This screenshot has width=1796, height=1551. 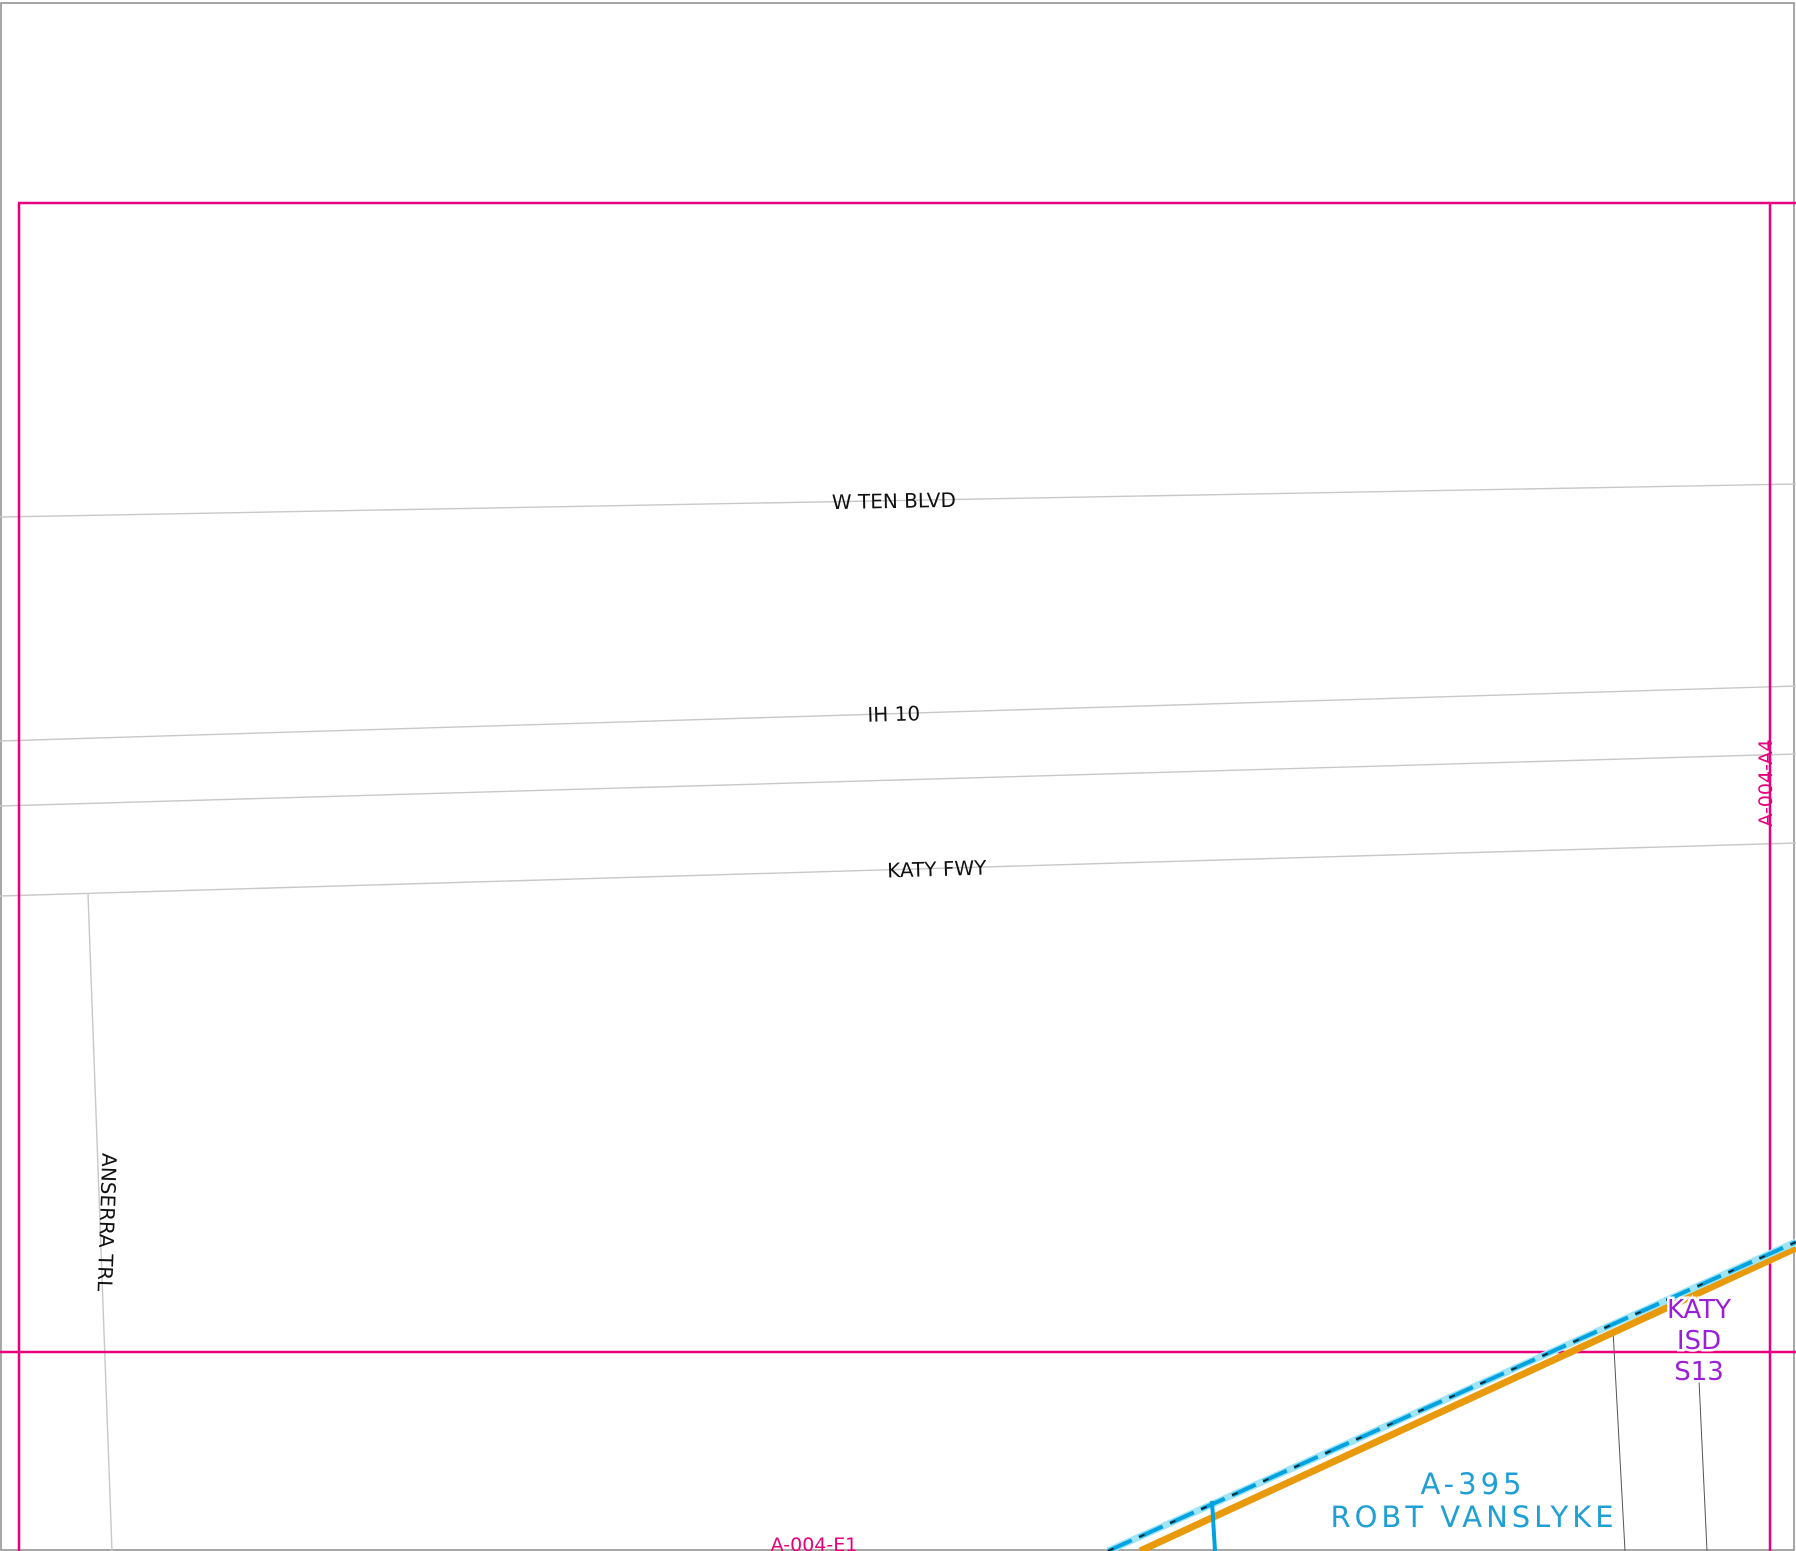 I want to click on abstract-boundary-center, so click(x=1451, y=1396).